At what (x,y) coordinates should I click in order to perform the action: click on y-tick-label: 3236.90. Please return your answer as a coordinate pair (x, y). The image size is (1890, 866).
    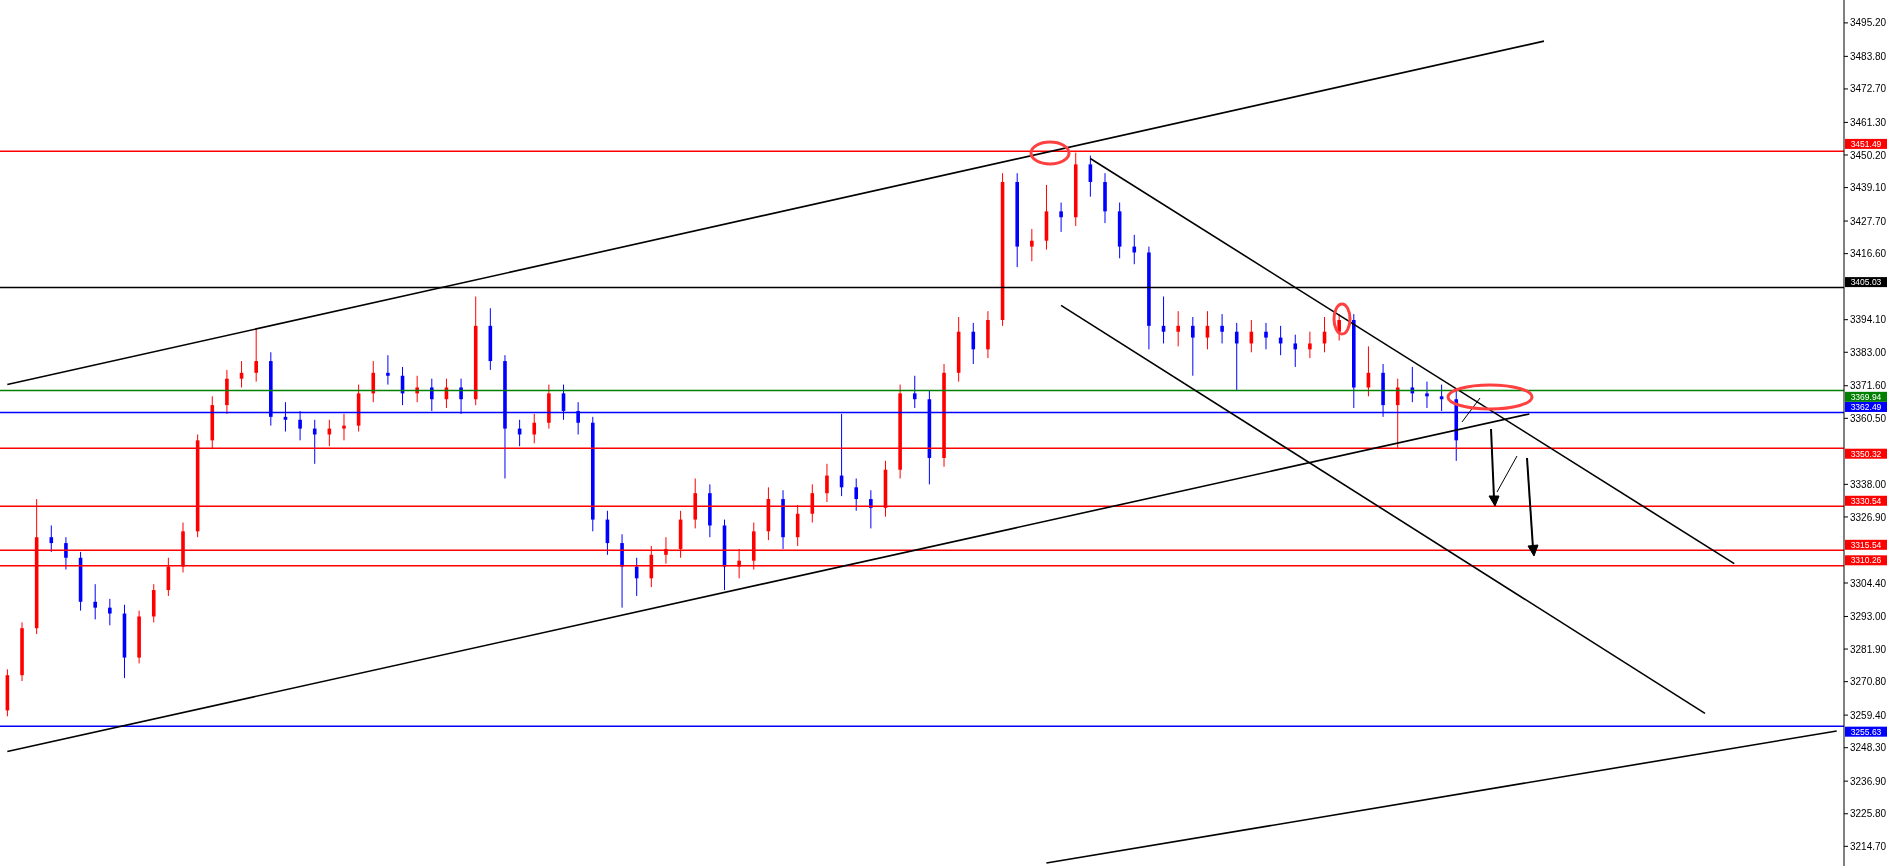
    Looking at the image, I should click on (1868, 781).